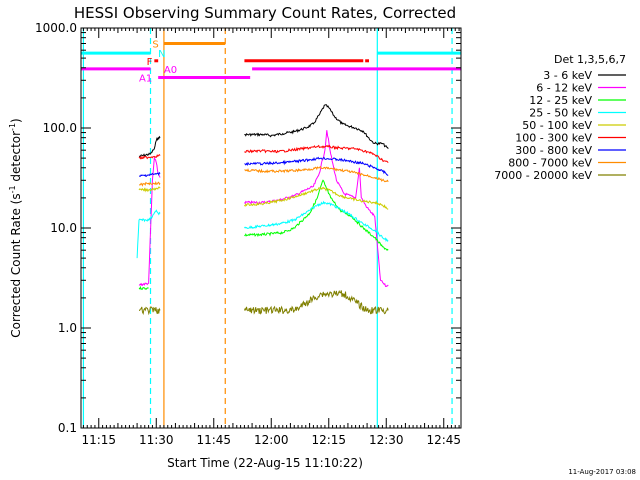 The width and height of the screenshot is (640, 480). I want to click on flag-label-a0: A0, so click(170, 70).